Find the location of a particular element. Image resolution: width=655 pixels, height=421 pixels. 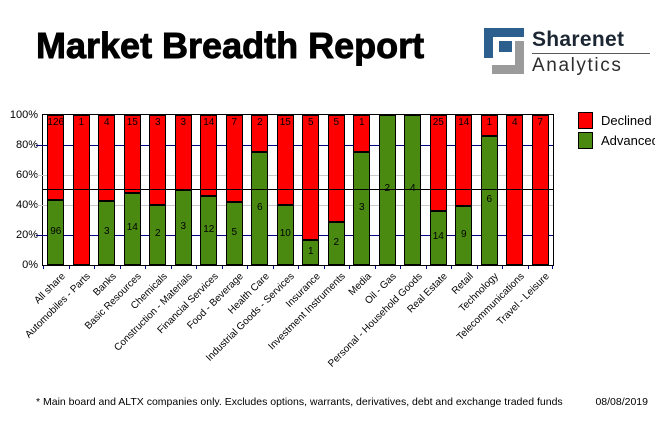

report-date: 08/08/2019 is located at coordinates (621, 402).